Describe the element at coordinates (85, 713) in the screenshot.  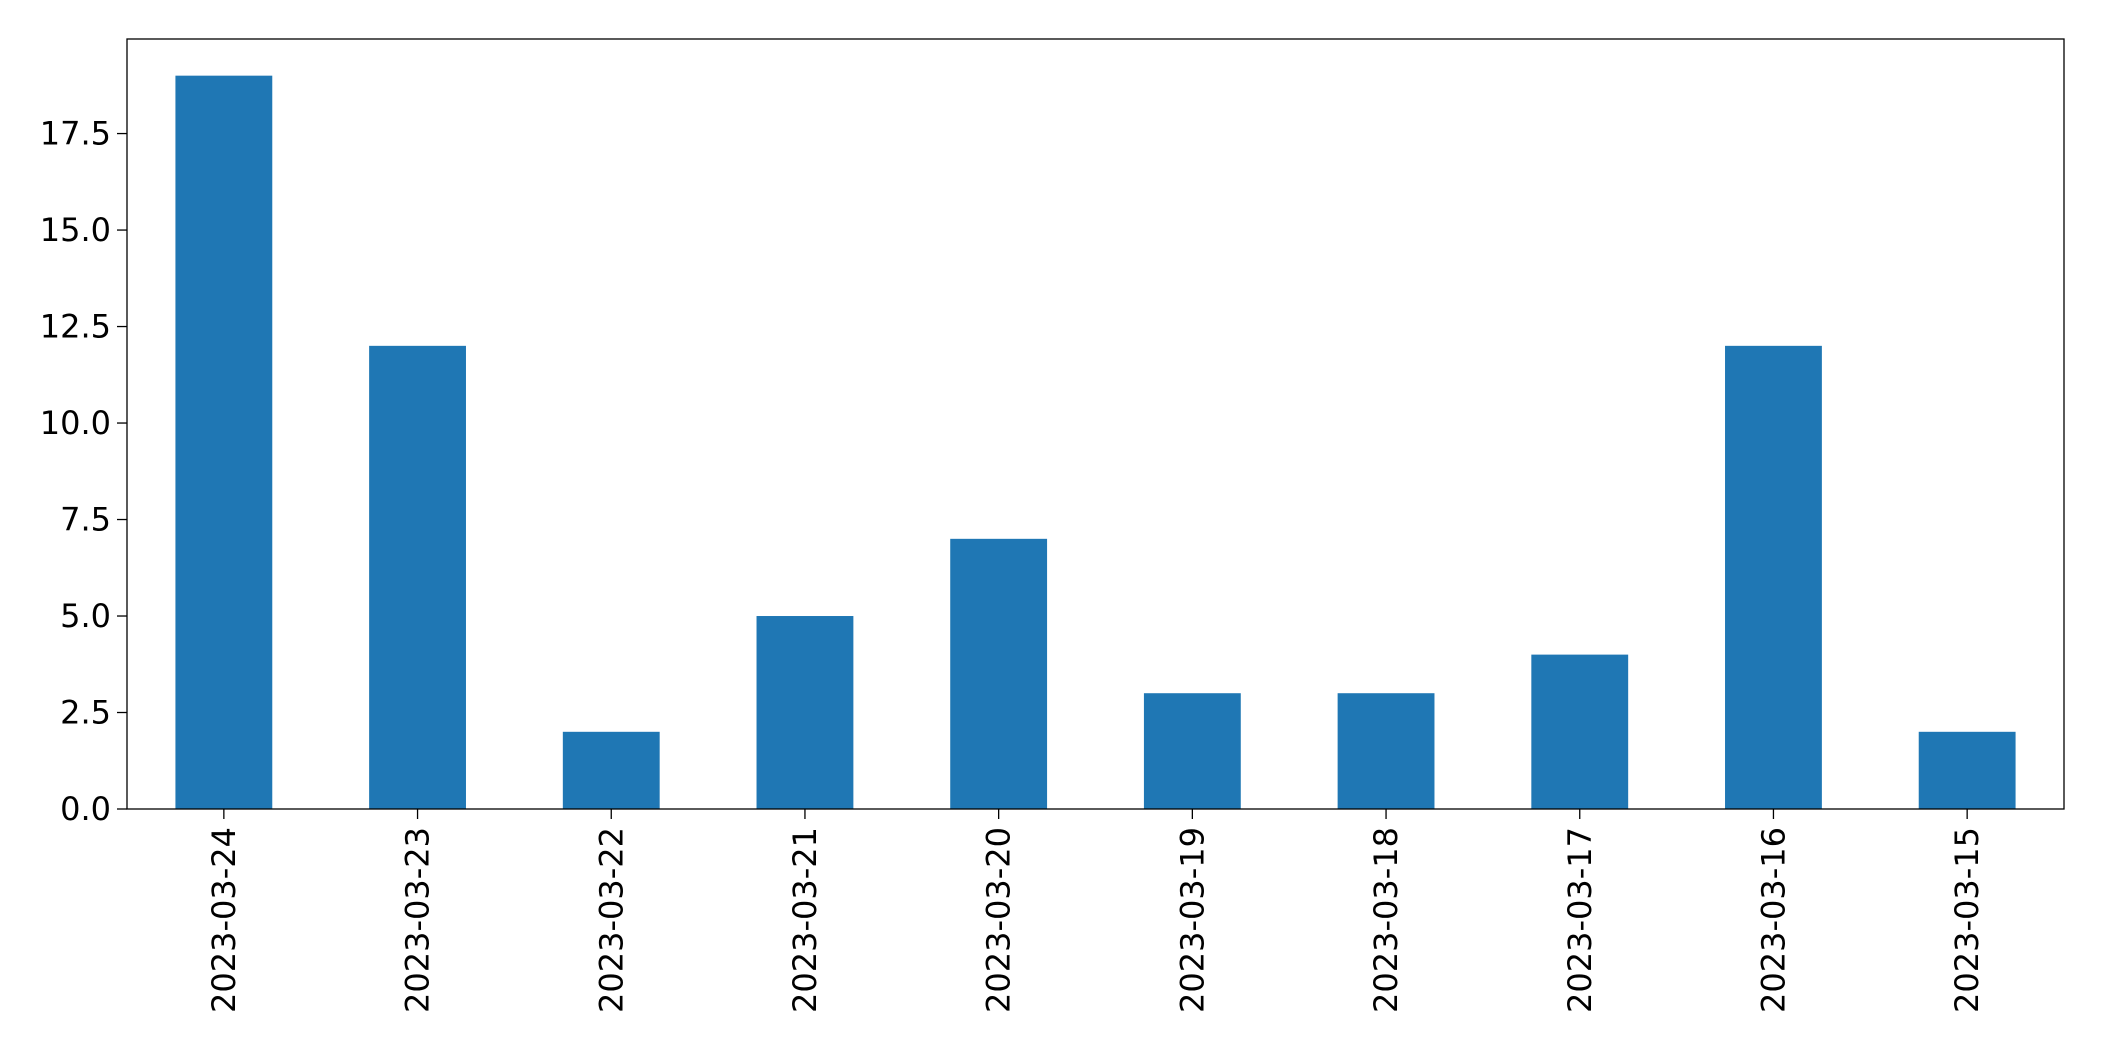
I see `y-tick-label: 2.5` at that location.